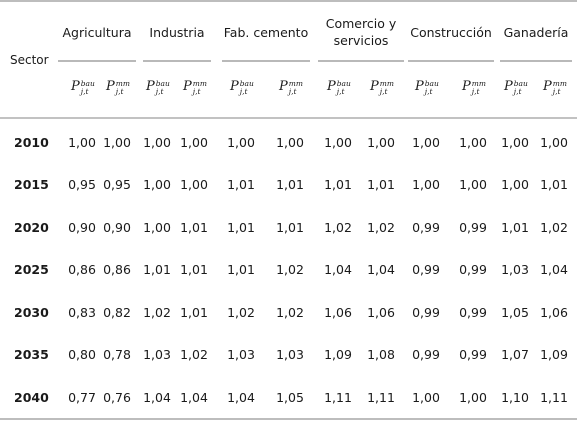  I want to click on group-header-comercio-servicios: Comercio y servicios, so click(361, 32).